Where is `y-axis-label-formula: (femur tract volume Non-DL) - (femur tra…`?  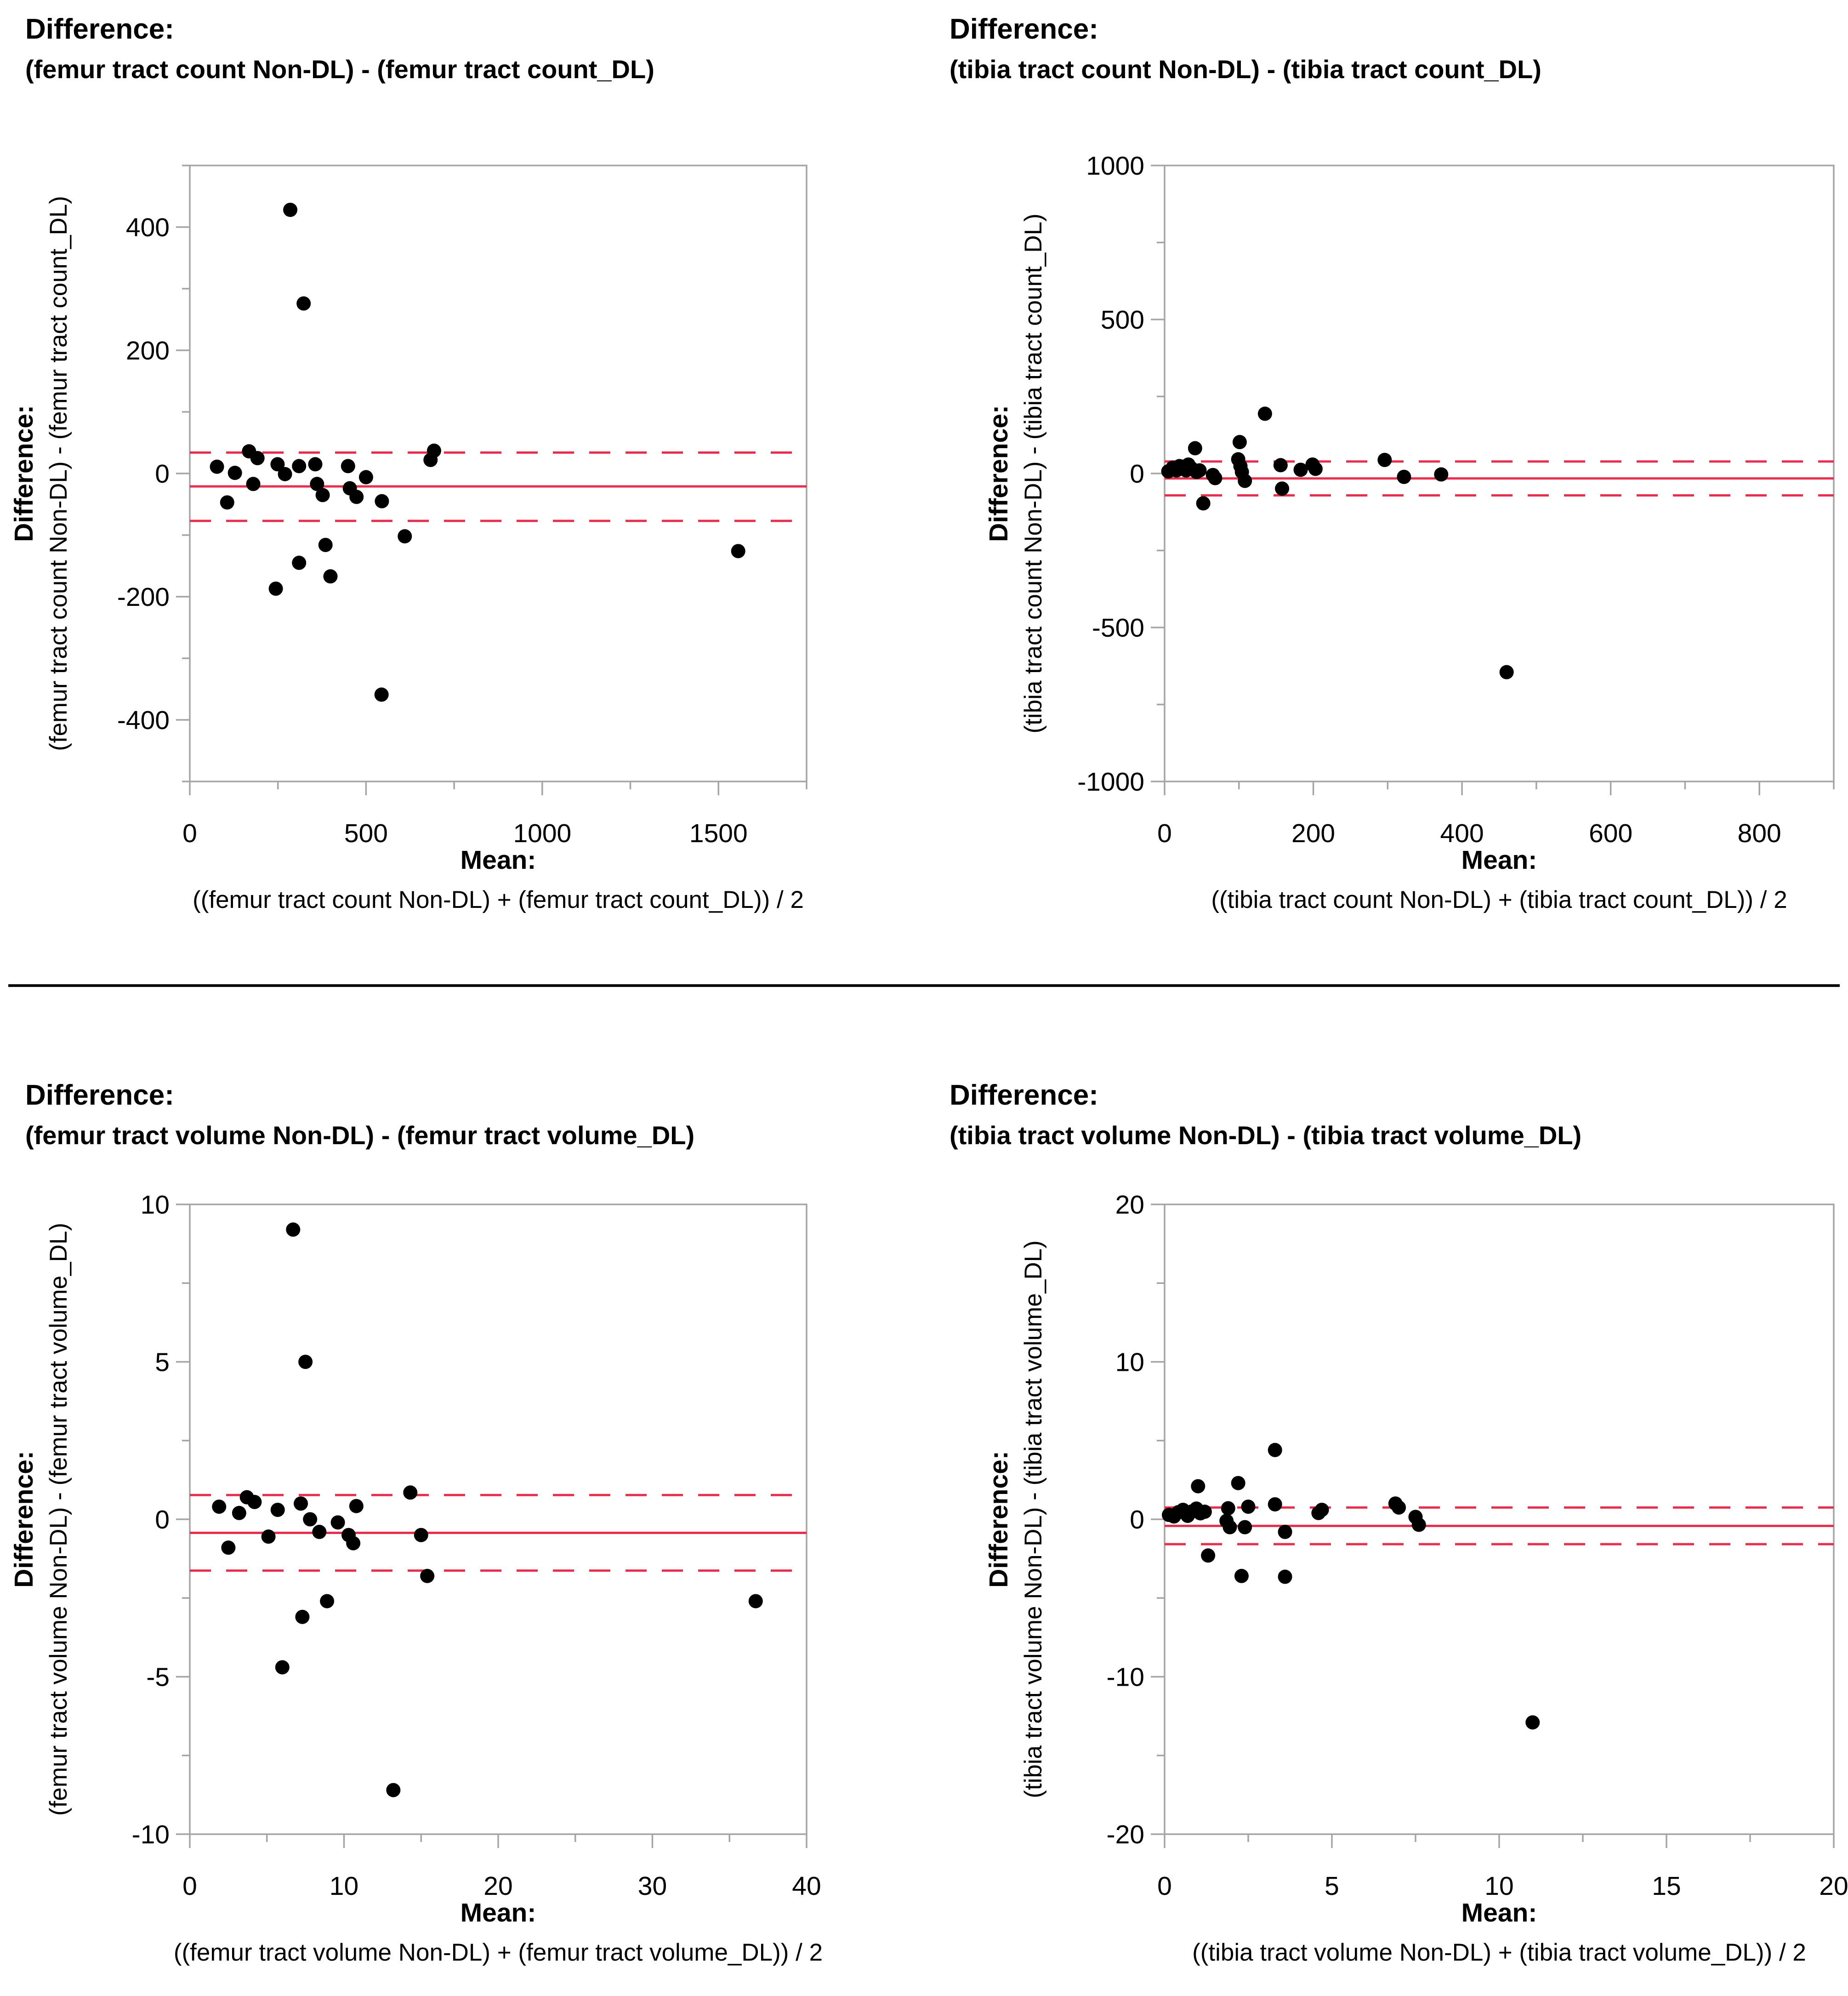 y-axis-label-formula: (femur tract volume Non-DL) - (femur tra… is located at coordinates (58, 1519).